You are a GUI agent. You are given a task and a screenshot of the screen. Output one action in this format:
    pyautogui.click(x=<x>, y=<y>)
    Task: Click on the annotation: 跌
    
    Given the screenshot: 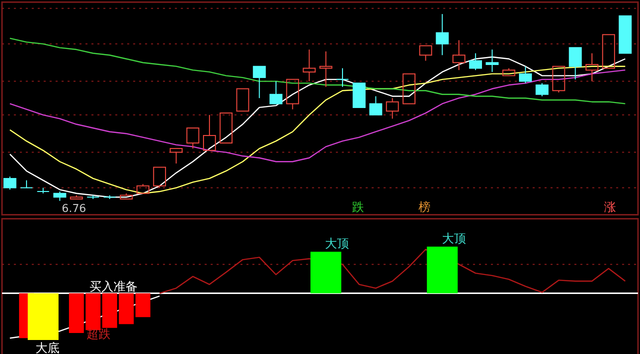 What is the action you would take?
    pyautogui.click(x=358, y=207)
    